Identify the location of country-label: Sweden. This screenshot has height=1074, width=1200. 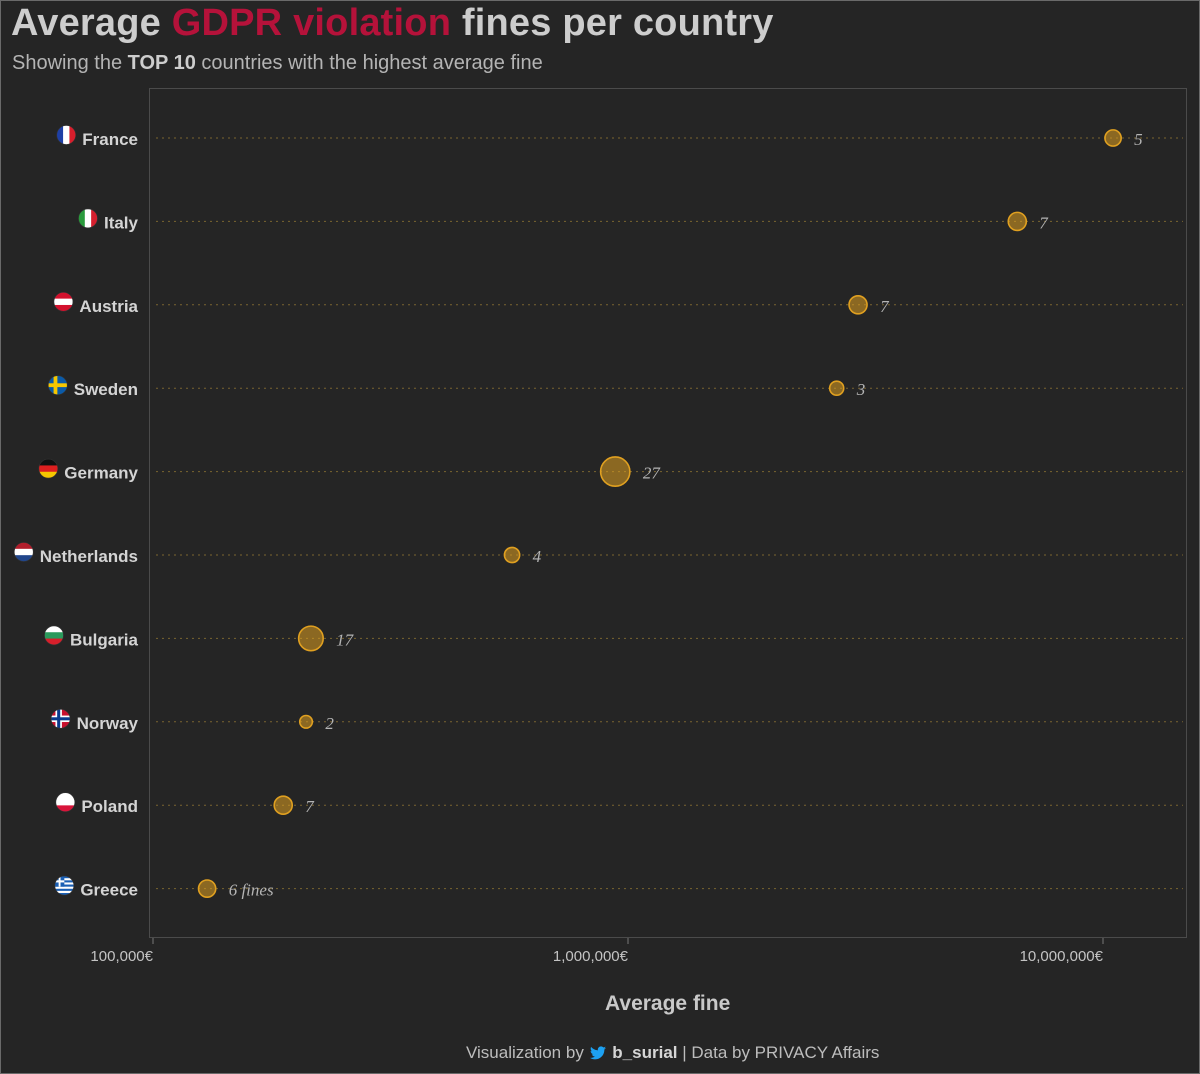
(106, 389).